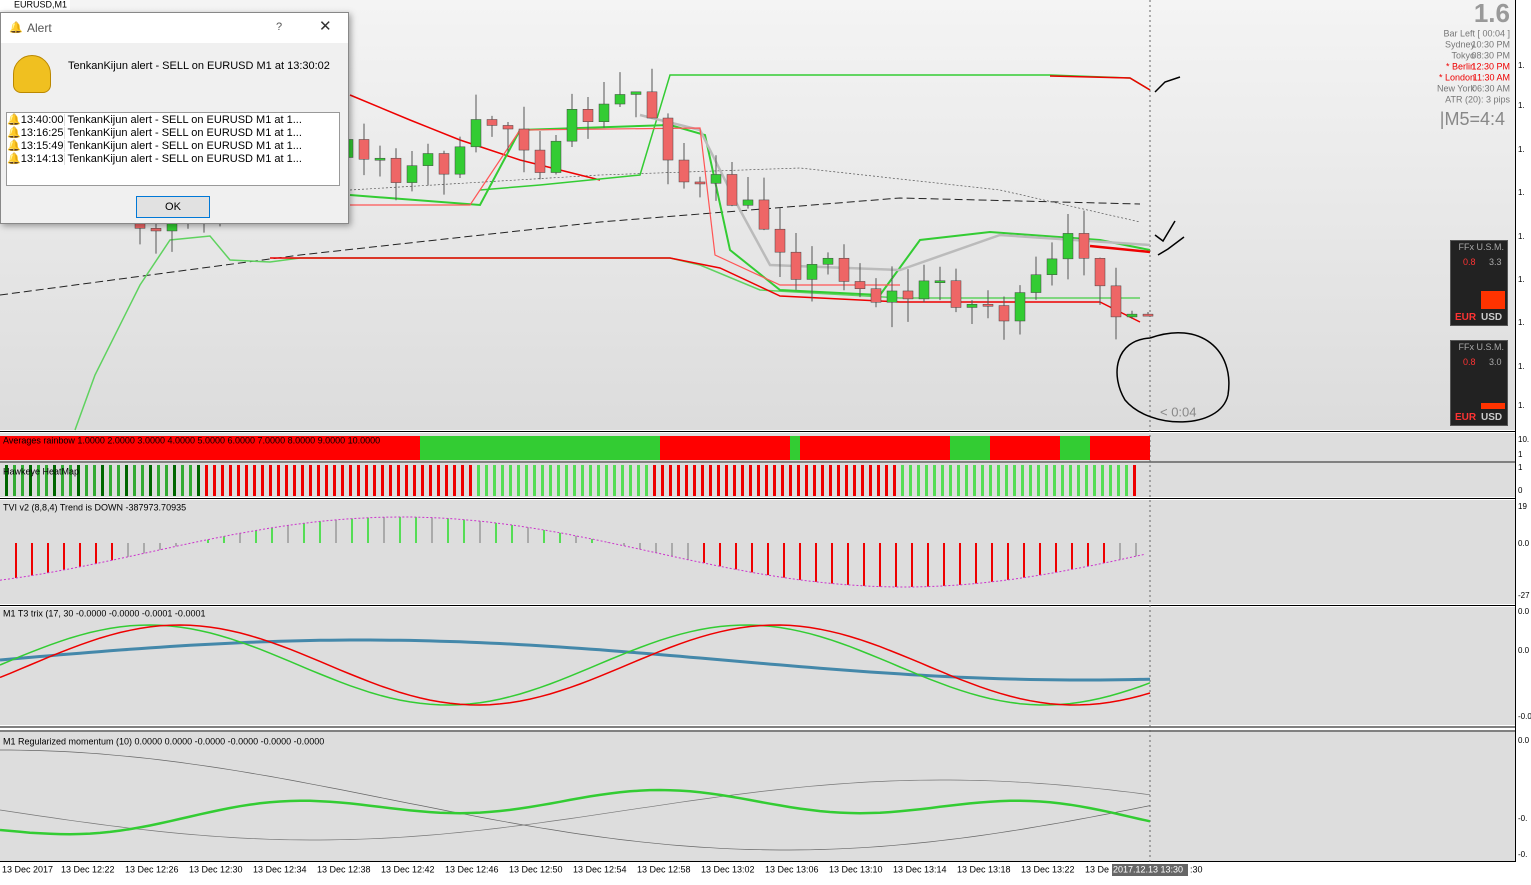 The image size is (1531, 885). What do you see at coordinates (1522, 818) in the screenshot?
I see `y-axis-label: -0.` at bounding box center [1522, 818].